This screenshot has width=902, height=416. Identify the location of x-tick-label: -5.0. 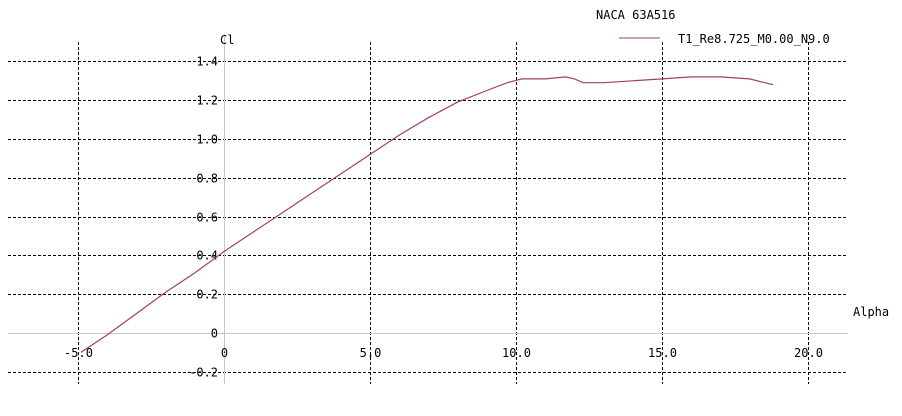
(78, 353).